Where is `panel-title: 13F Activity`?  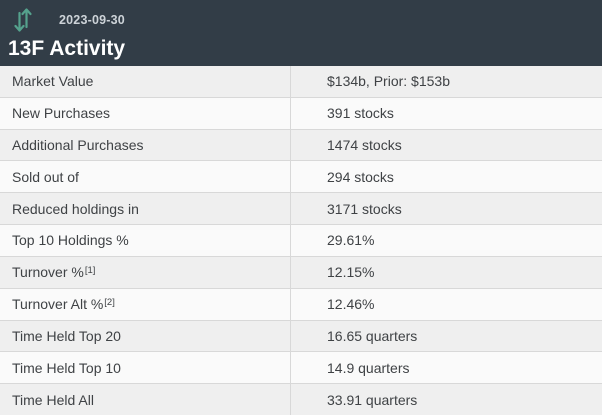 panel-title: 13F Activity is located at coordinates (67, 48).